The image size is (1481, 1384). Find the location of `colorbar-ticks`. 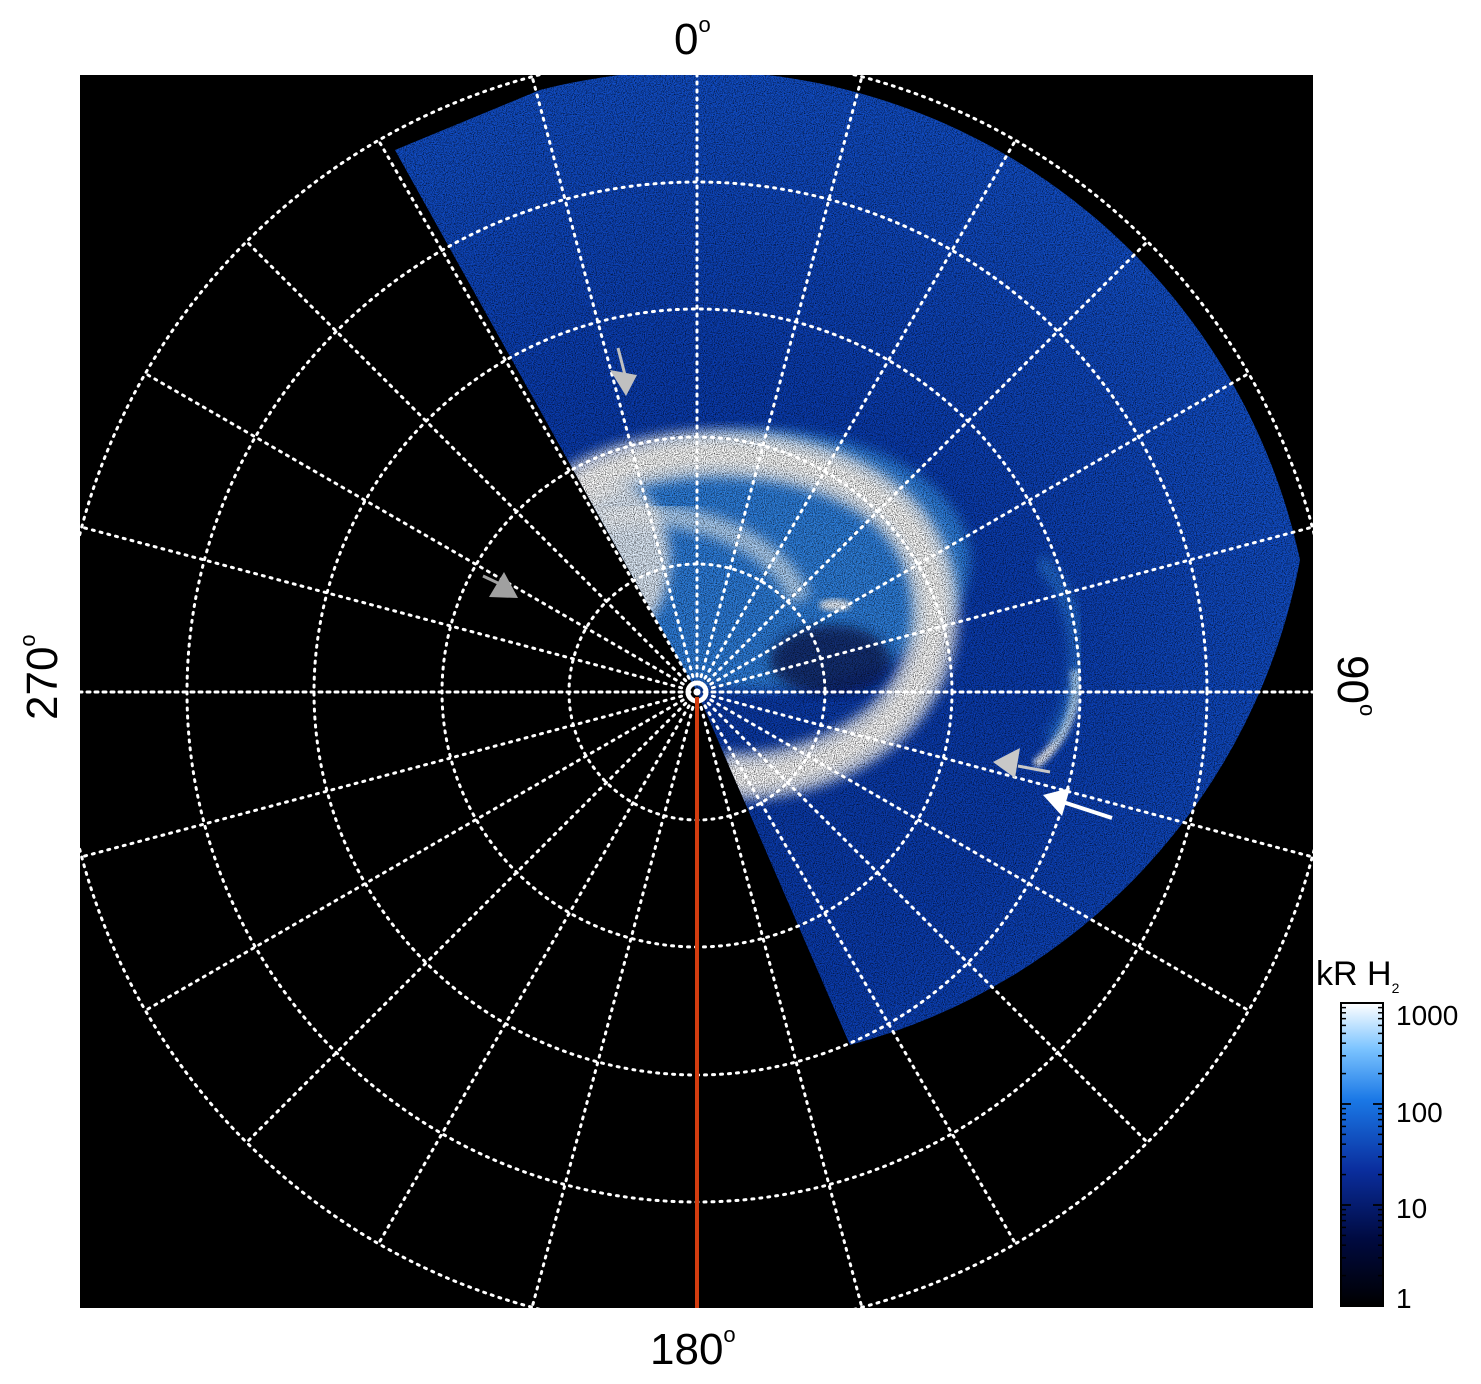

colorbar-ticks is located at coordinates (1362, 1154).